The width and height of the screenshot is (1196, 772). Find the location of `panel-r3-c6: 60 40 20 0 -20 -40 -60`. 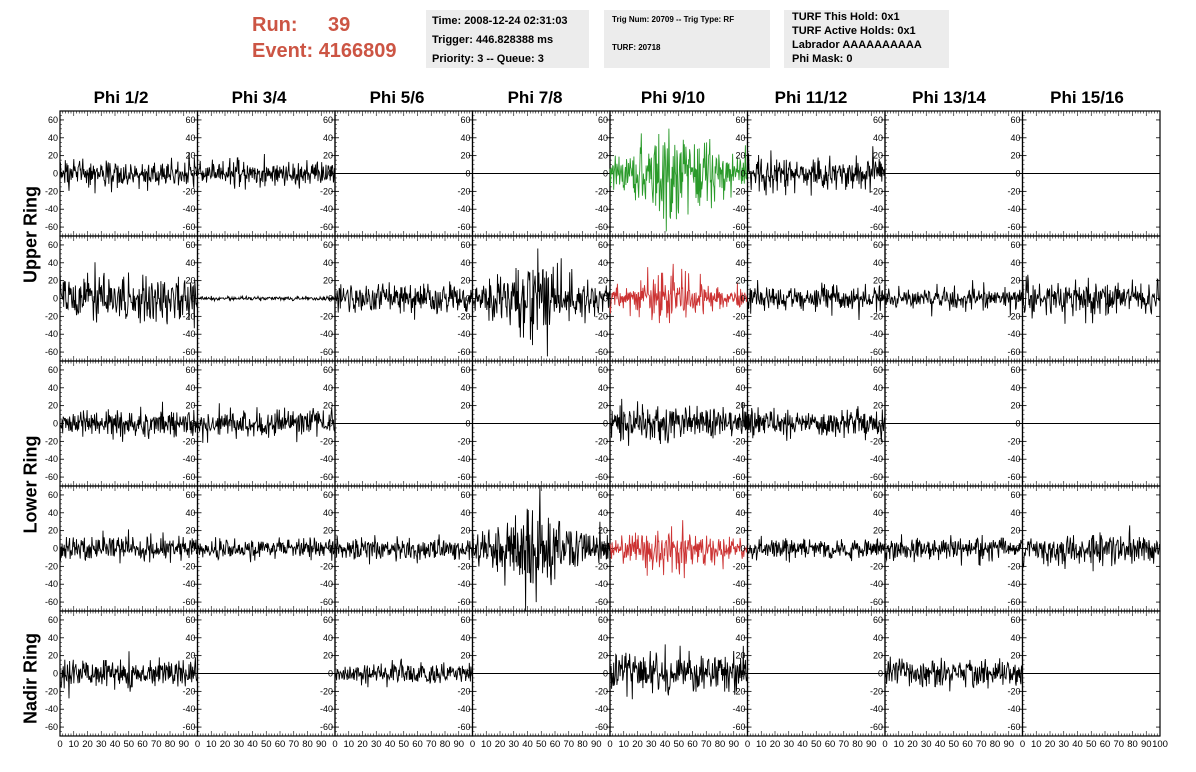

panel-r3-c6: 60 40 20 0 -20 -40 -60 is located at coordinates (947, 548).